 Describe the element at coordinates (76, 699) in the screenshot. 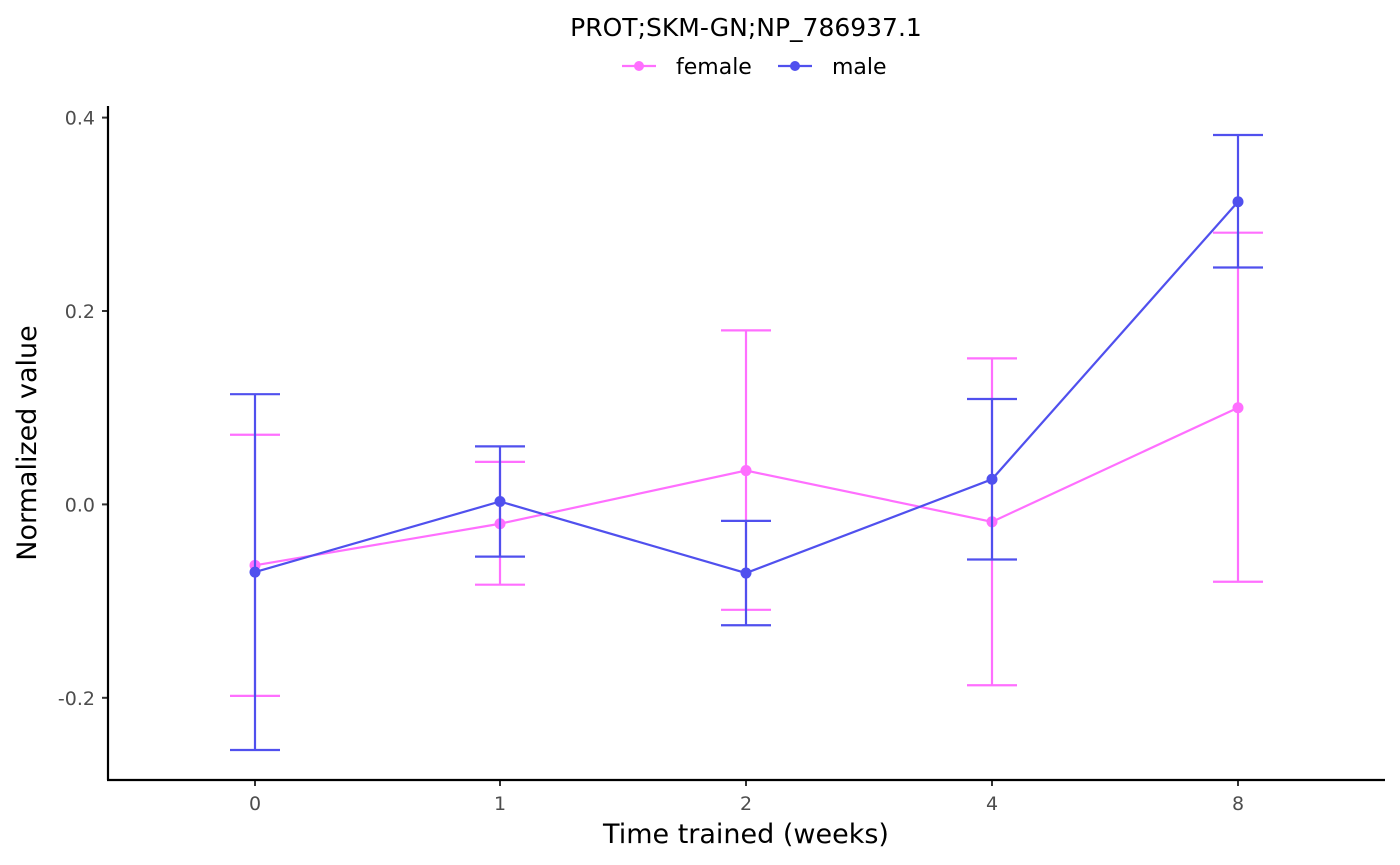

I see `y-tick-label: -0.2` at that location.